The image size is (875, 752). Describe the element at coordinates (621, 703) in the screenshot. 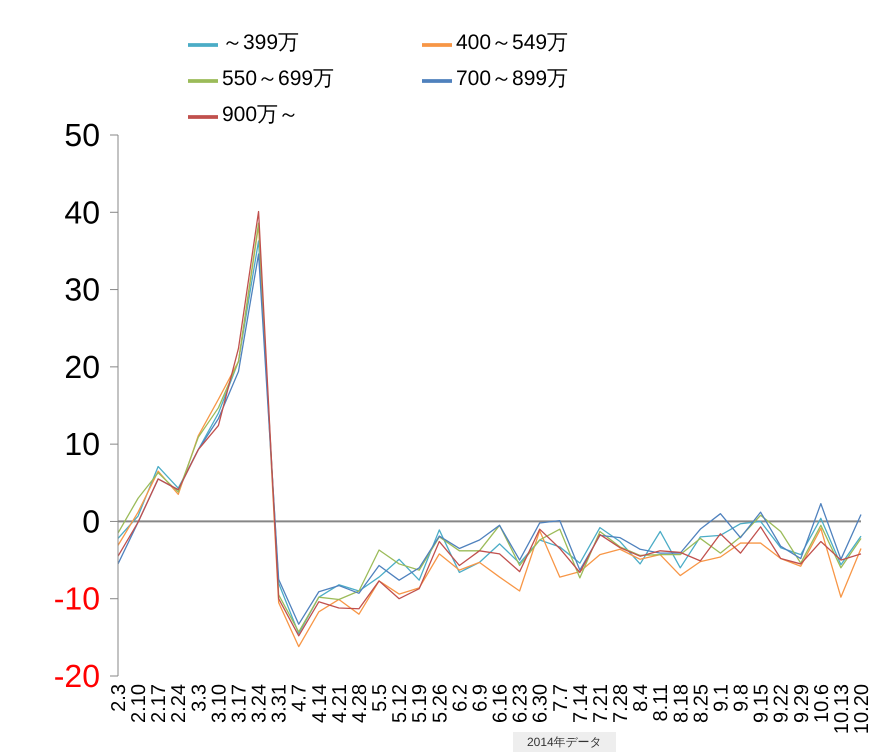

I see `x-tick-label: 7.28` at that location.